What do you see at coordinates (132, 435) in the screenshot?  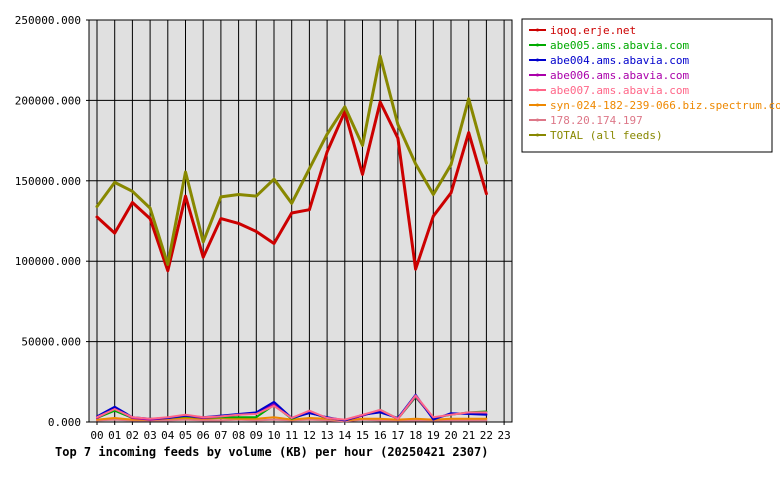 I see `x-tick-label: 02` at bounding box center [132, 435].